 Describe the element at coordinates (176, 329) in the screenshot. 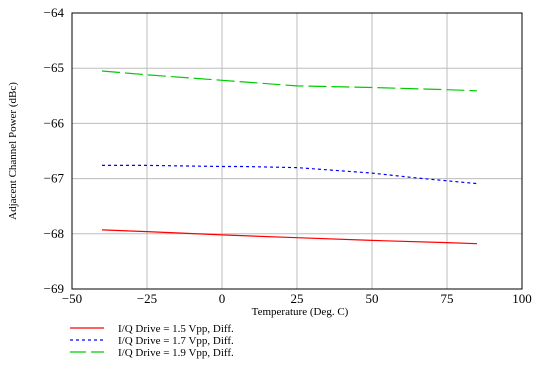

I see `legend-label: I/Q Drive = 1.5 Vpp, Diff.` at that location.